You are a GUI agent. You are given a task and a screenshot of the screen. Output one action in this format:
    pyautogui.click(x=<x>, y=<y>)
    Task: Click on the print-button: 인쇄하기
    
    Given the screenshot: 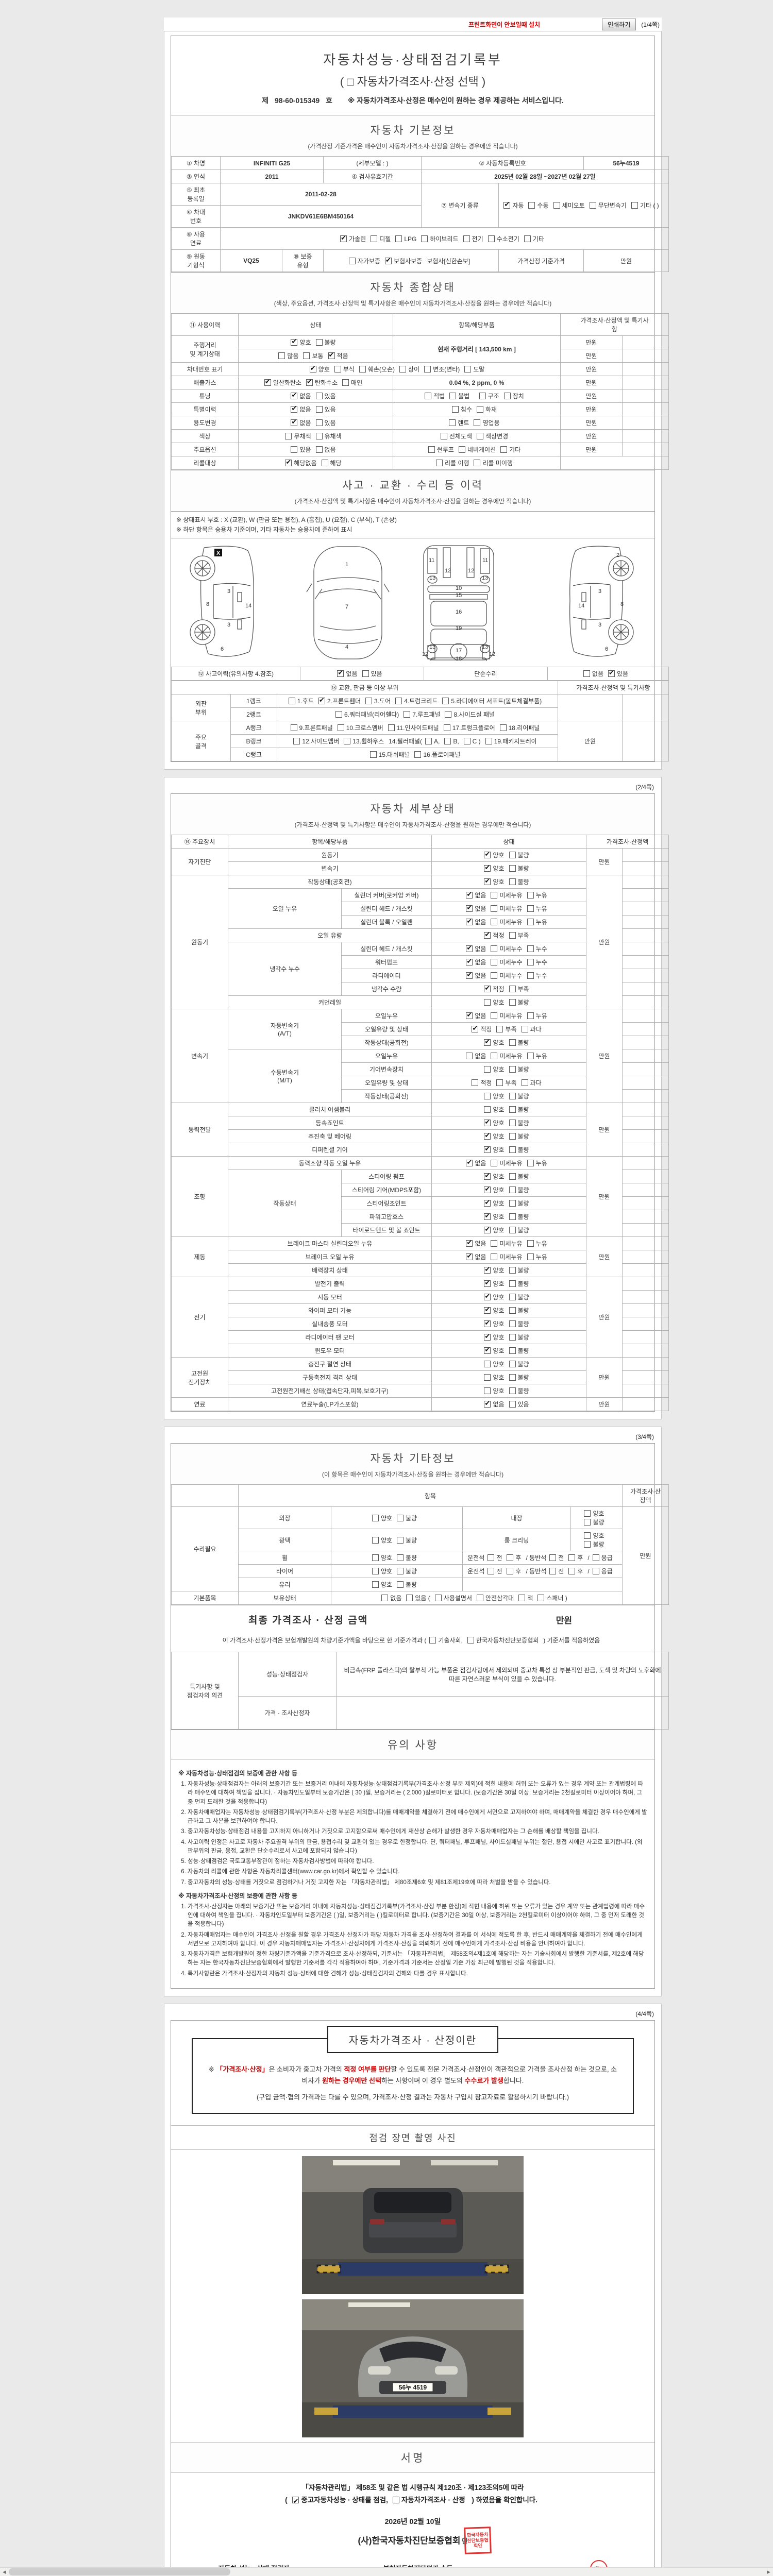 What is the action you would take?
    pyautogui.click(x=619, y=24)
    